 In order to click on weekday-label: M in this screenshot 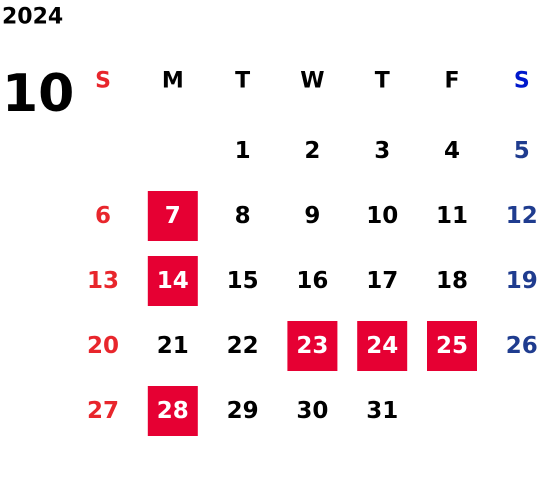, I will do `click(173, 81)`.